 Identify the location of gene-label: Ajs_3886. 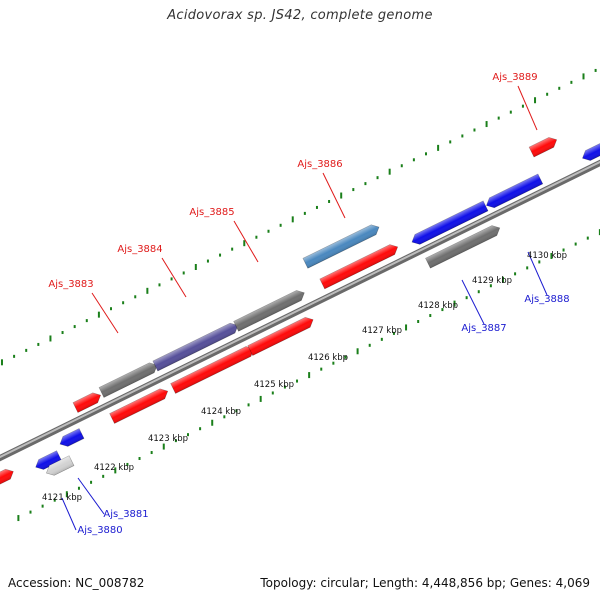
(319, 164).